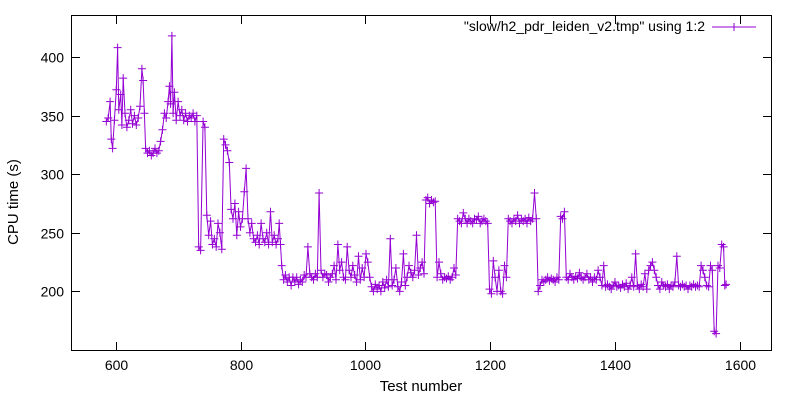  What do you see at coordinates (421, 386) in the screenshot?
I see `x-axis-label: Test number` at bounding box center [421, 386].